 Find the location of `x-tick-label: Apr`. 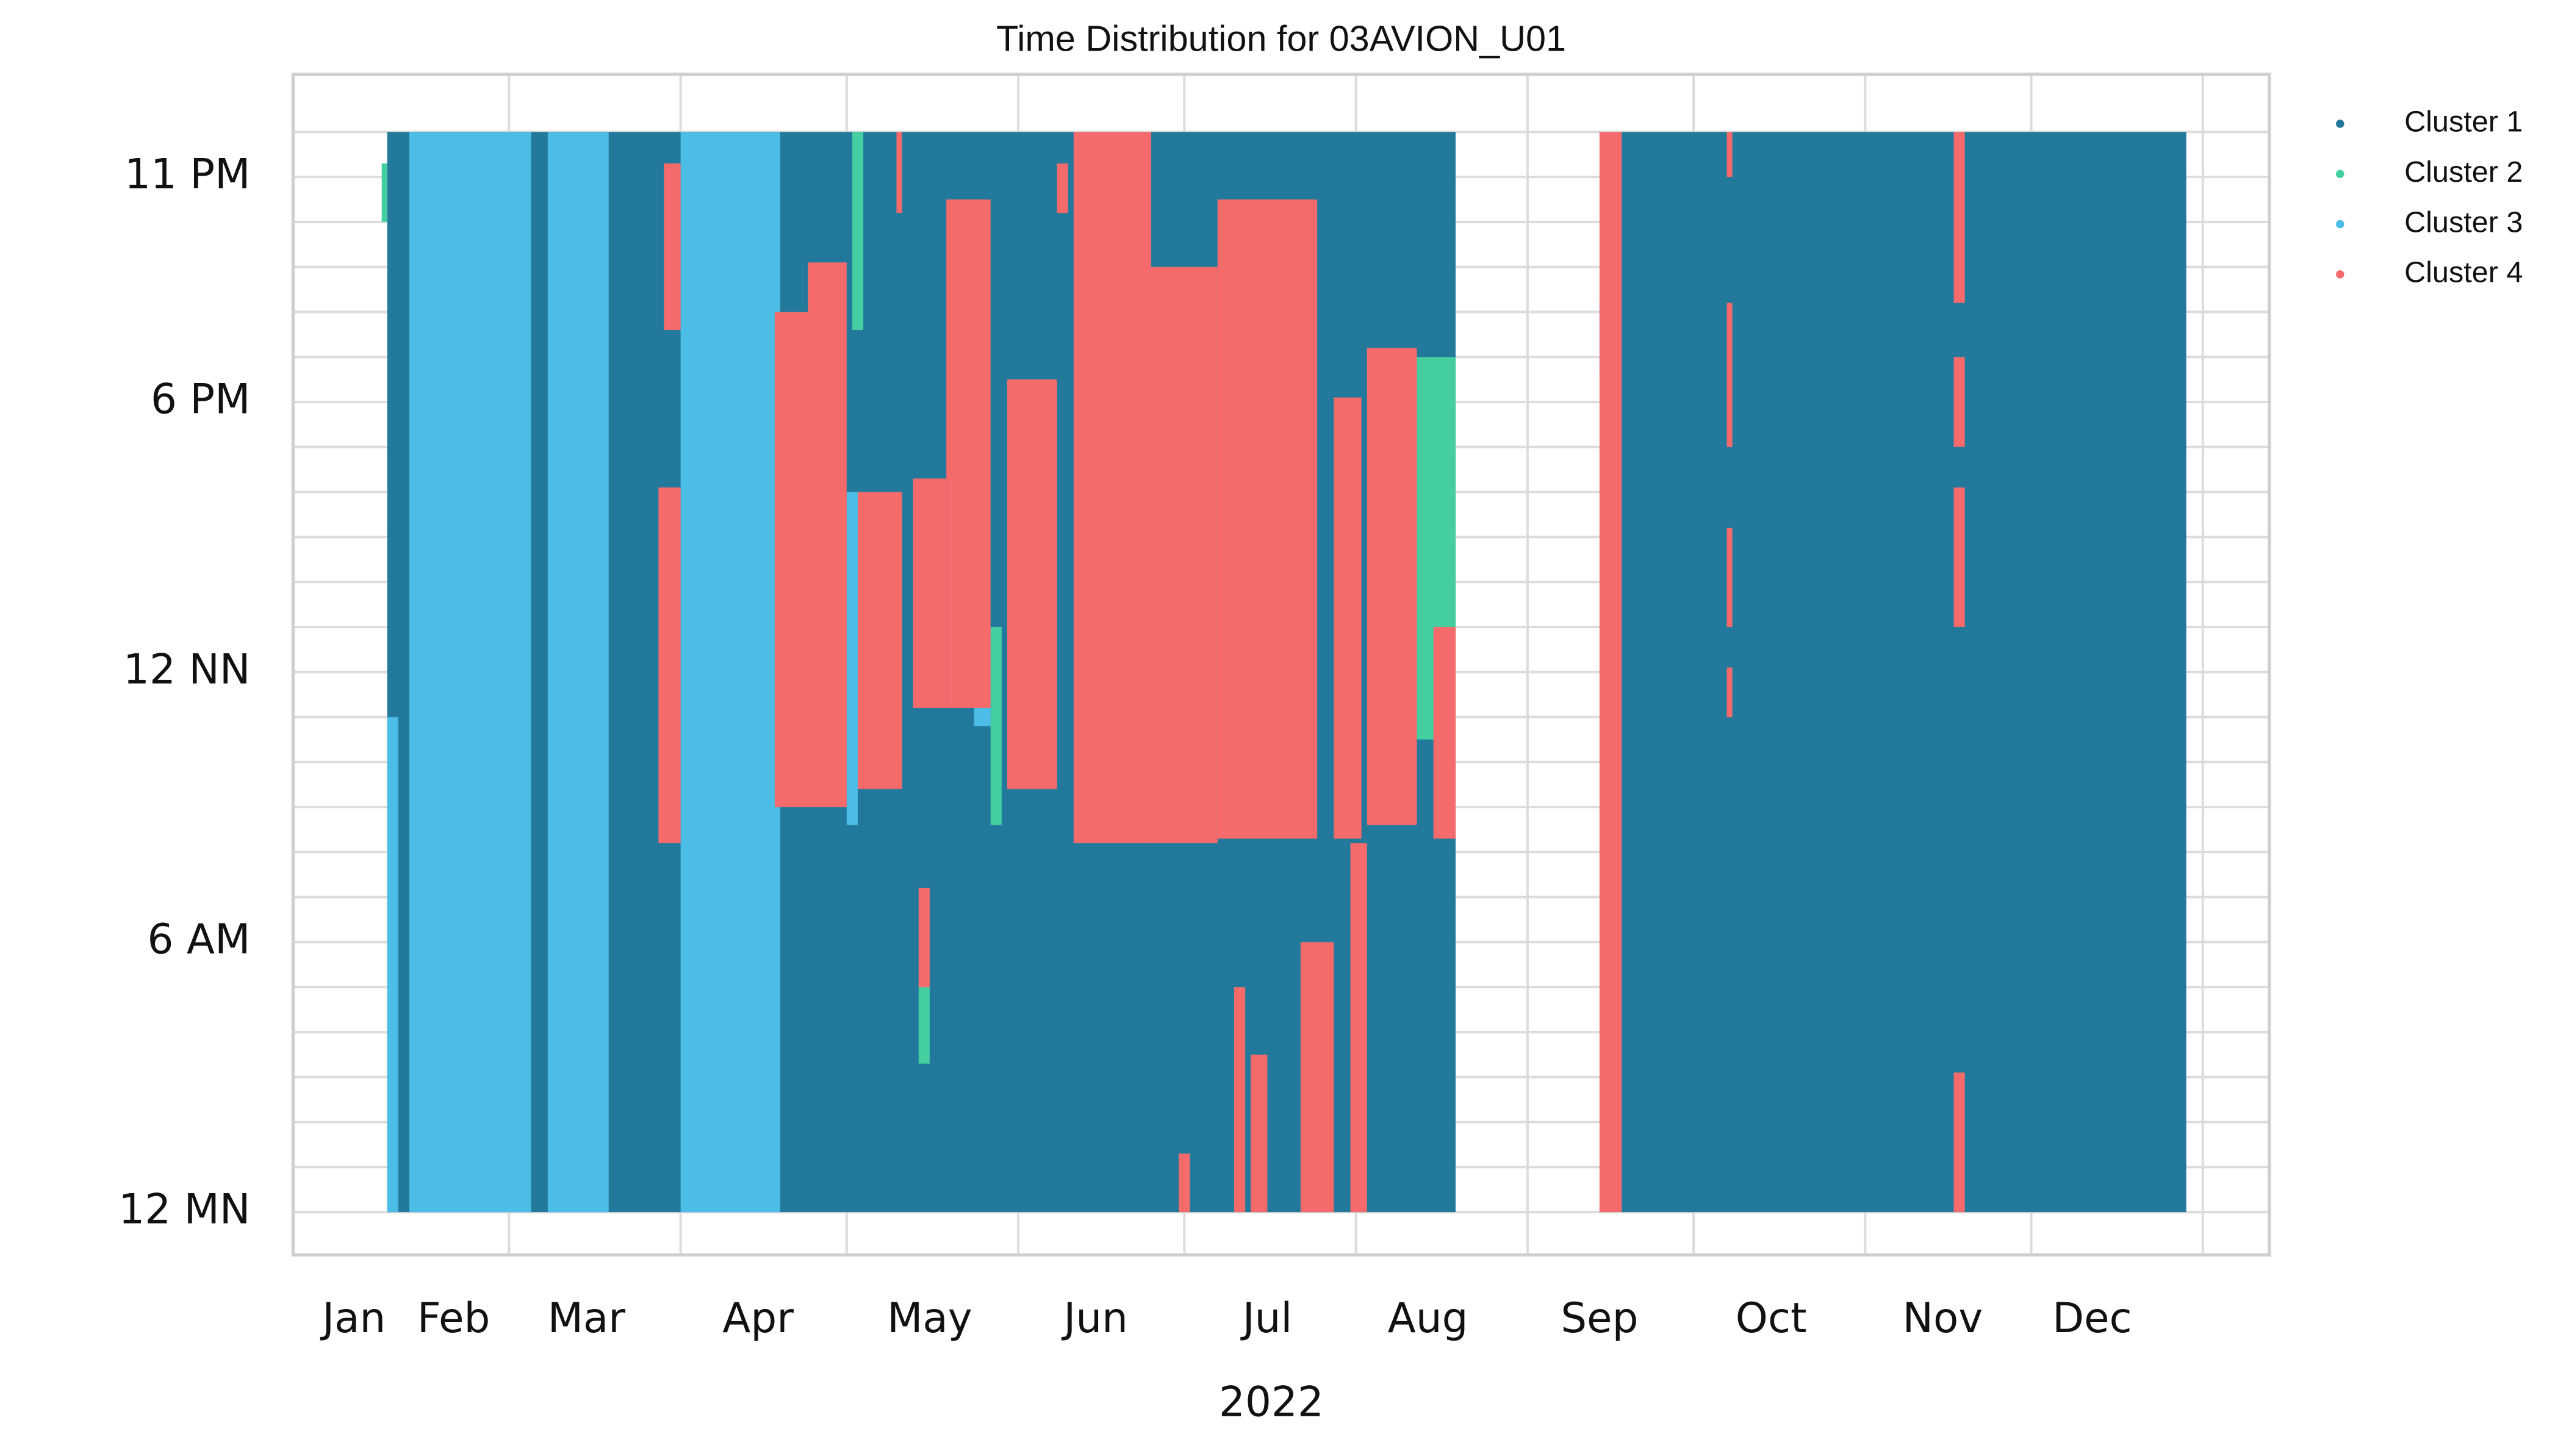

x-tick-label: Apr is located at coordinates (758, 1318).